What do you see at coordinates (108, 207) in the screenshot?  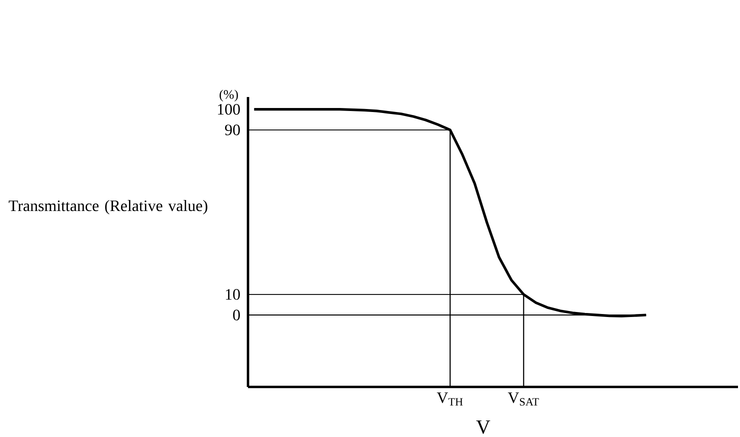 I see `y-axis-title: Transmittance (Relative value)` at bounding box center [108, 207].